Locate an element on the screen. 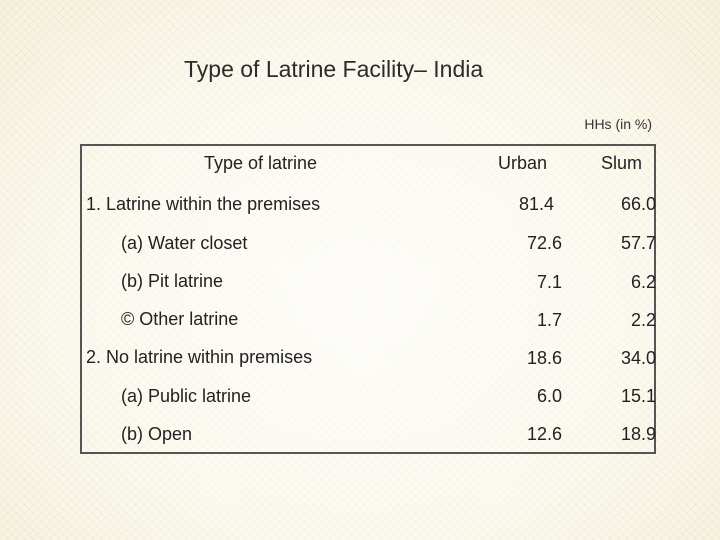 The height and width of the screenshot is (540, 720). row-slum-value: 34.0 is located at coordinates (638, 358).